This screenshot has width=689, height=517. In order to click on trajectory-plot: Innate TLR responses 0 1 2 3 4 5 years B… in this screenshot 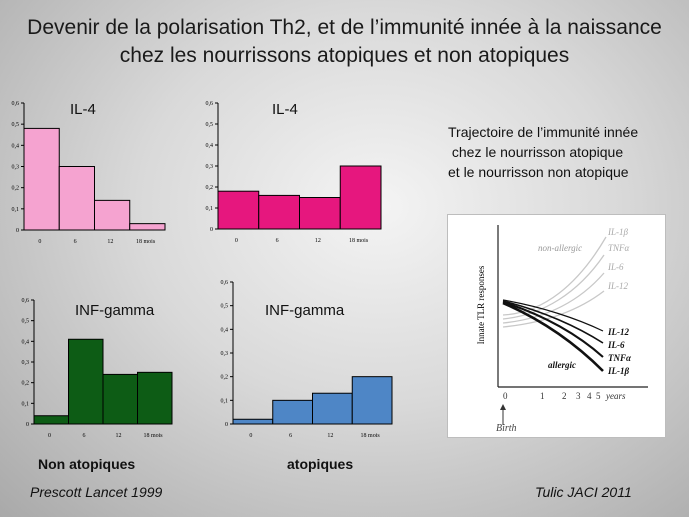, I will do `click(562, 329)`.